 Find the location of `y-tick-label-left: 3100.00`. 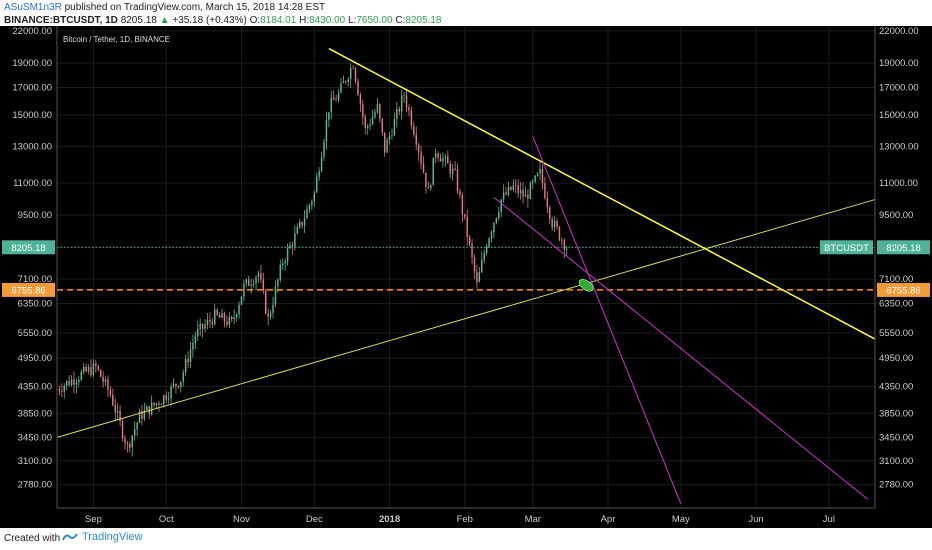

y-tick-label-left: 3100.00 is located at coordinates (35, 461).